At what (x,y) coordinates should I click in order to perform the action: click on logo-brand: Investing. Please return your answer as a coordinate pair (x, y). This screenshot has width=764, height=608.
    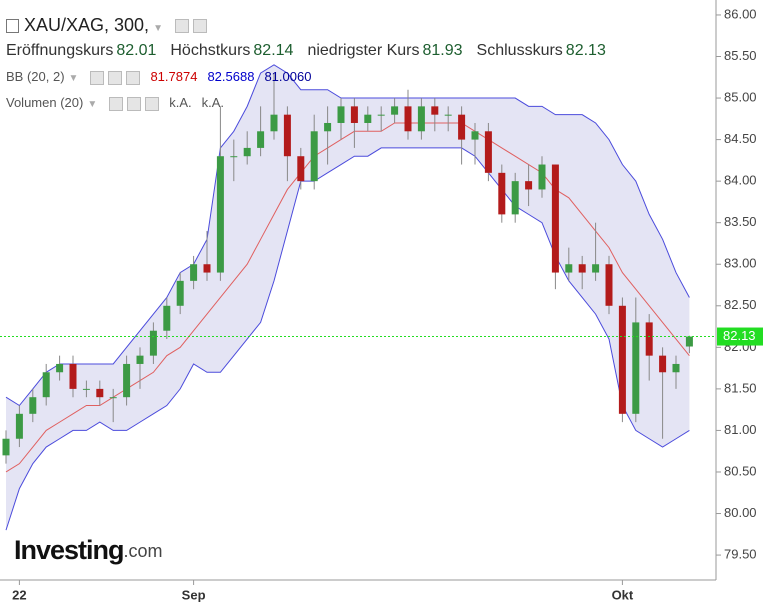
    Looking at the image, I should click on (69, 550).